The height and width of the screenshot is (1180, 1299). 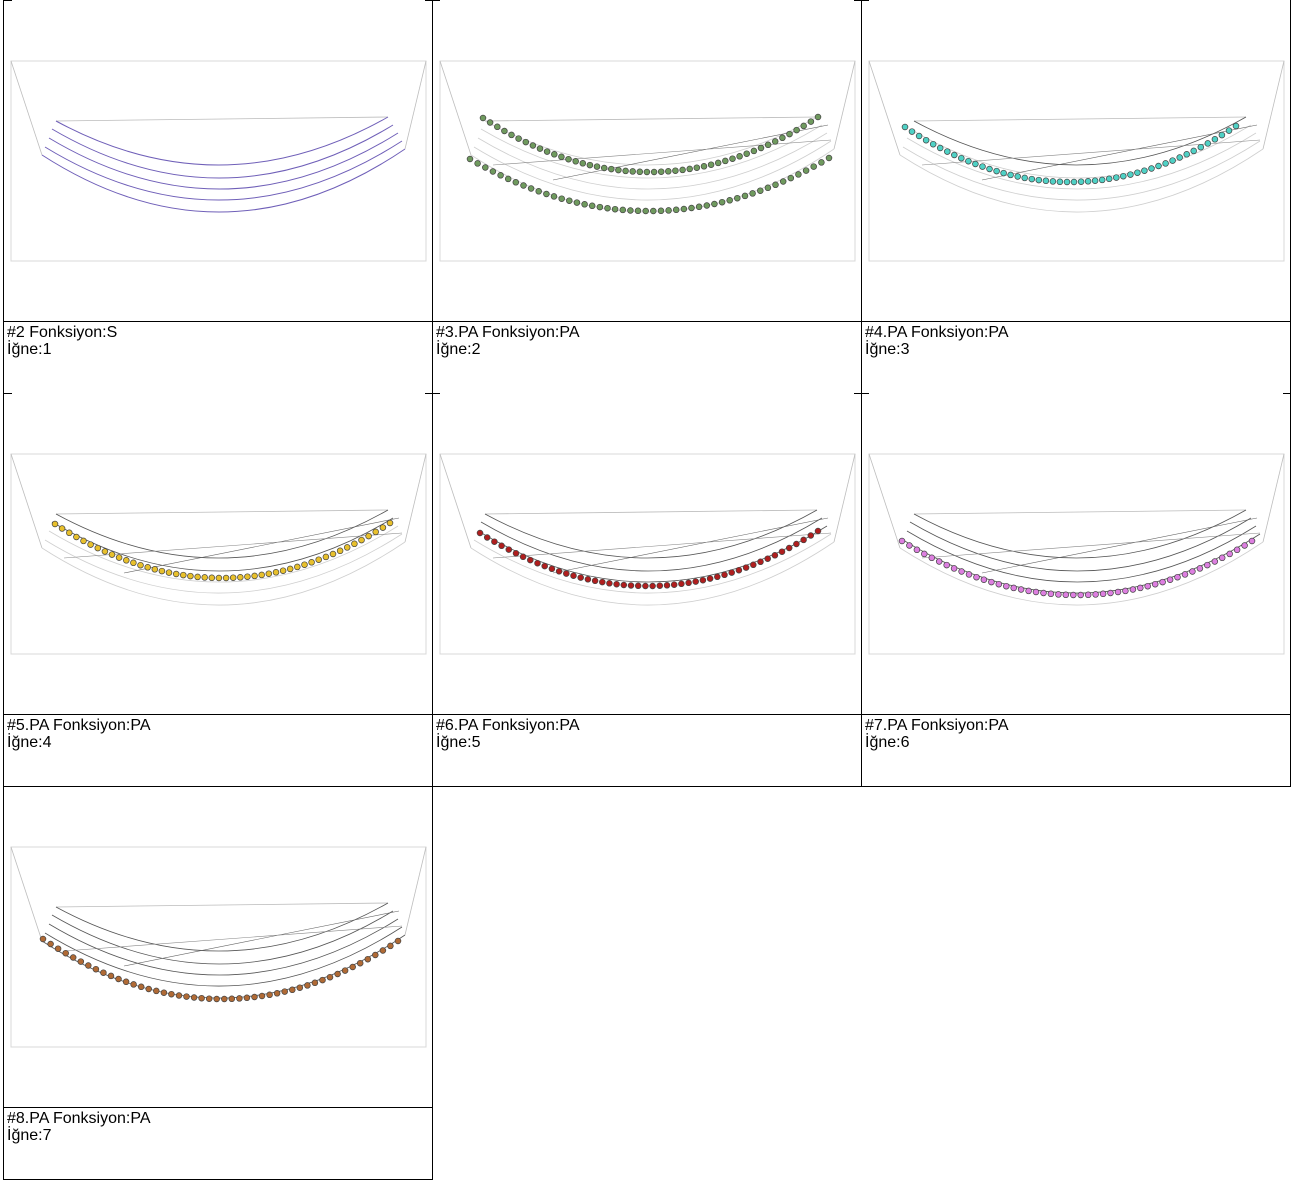 What do you see at coordinates (884, 108) in the screenshot?
I see `edge-line` at bounding box center [884, 108].